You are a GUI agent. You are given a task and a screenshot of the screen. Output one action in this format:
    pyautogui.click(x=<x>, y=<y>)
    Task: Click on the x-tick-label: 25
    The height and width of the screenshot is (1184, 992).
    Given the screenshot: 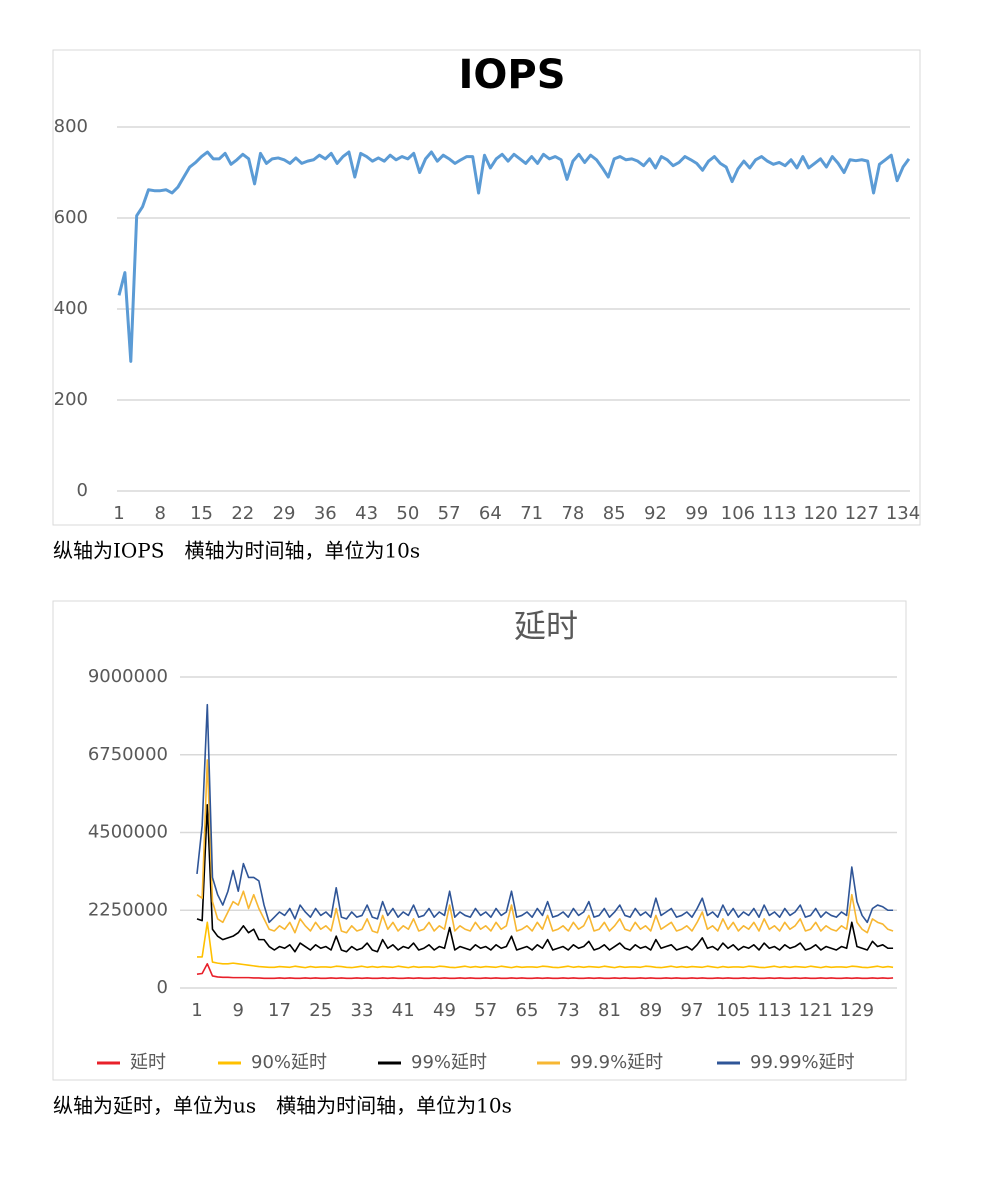 What is the action you would take?
    pyautogui.click(x=320, y=1010)
    